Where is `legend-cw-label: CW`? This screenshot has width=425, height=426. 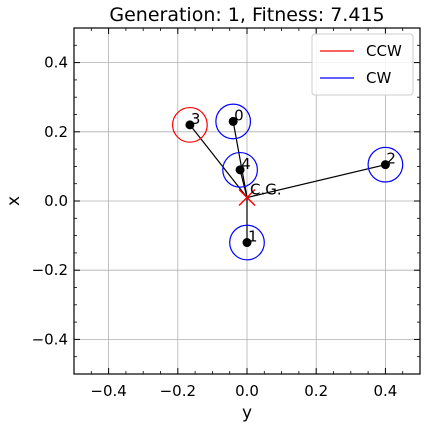 legend-cw-label: CW is located at coordinates (378, 78).